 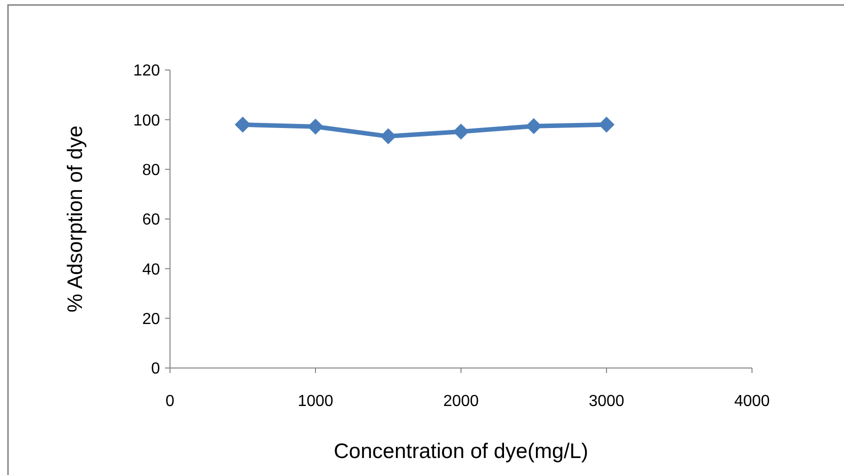 What do you see at coordinates (75, 219) in the screenshot?
I see `y-axis-title: % Adsorption of dye` at bounding box center [75, 219].